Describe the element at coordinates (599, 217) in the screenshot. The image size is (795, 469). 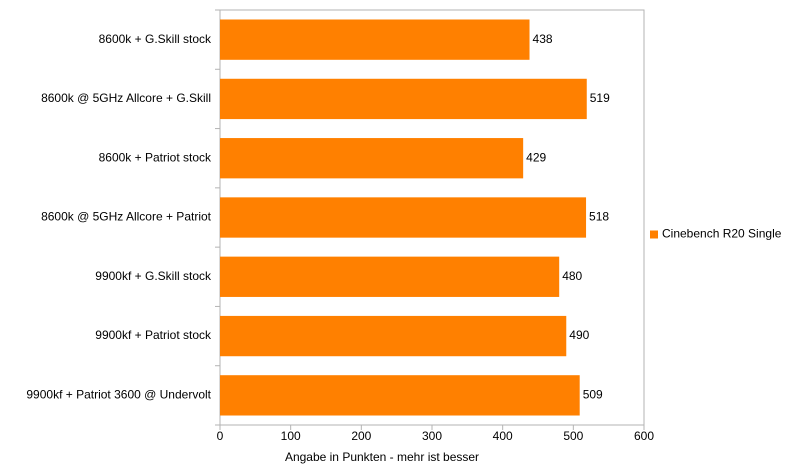
I see `value-label: 518` at that location.